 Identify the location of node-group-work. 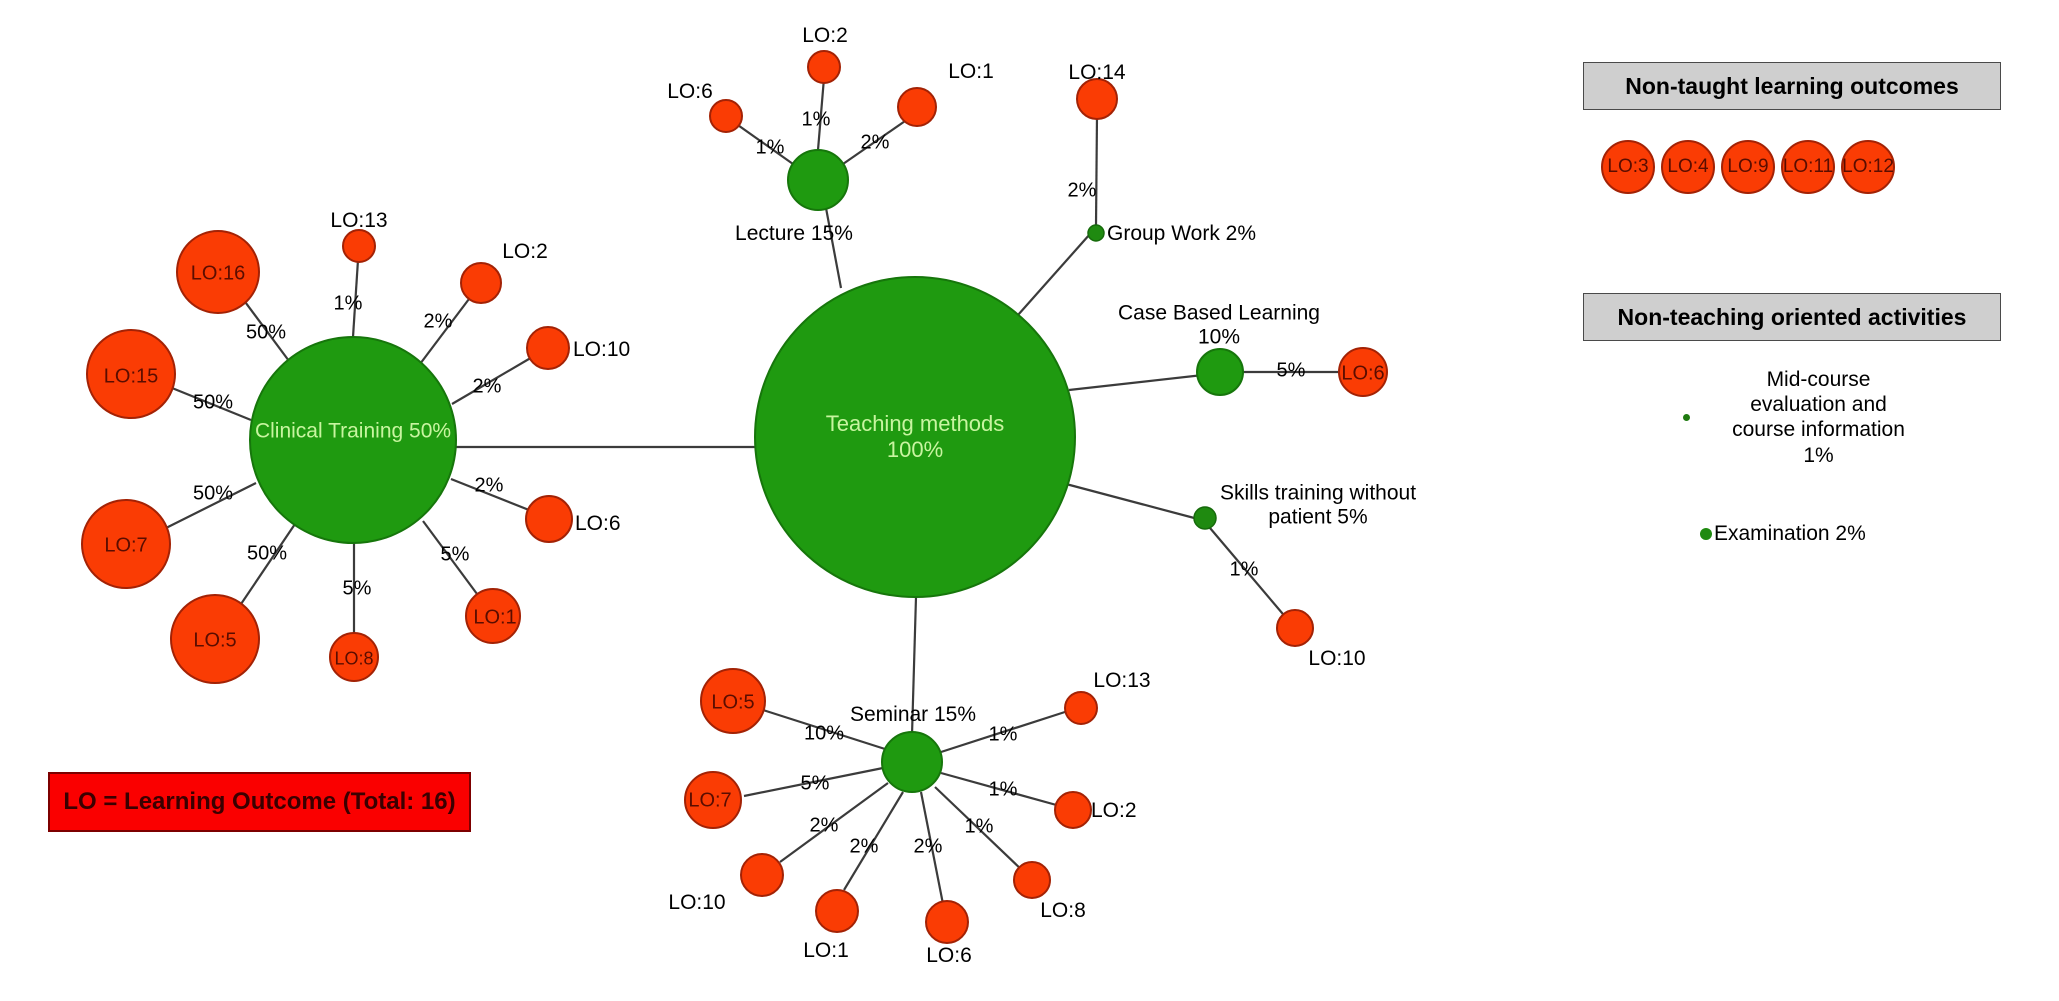
(1096, 233).